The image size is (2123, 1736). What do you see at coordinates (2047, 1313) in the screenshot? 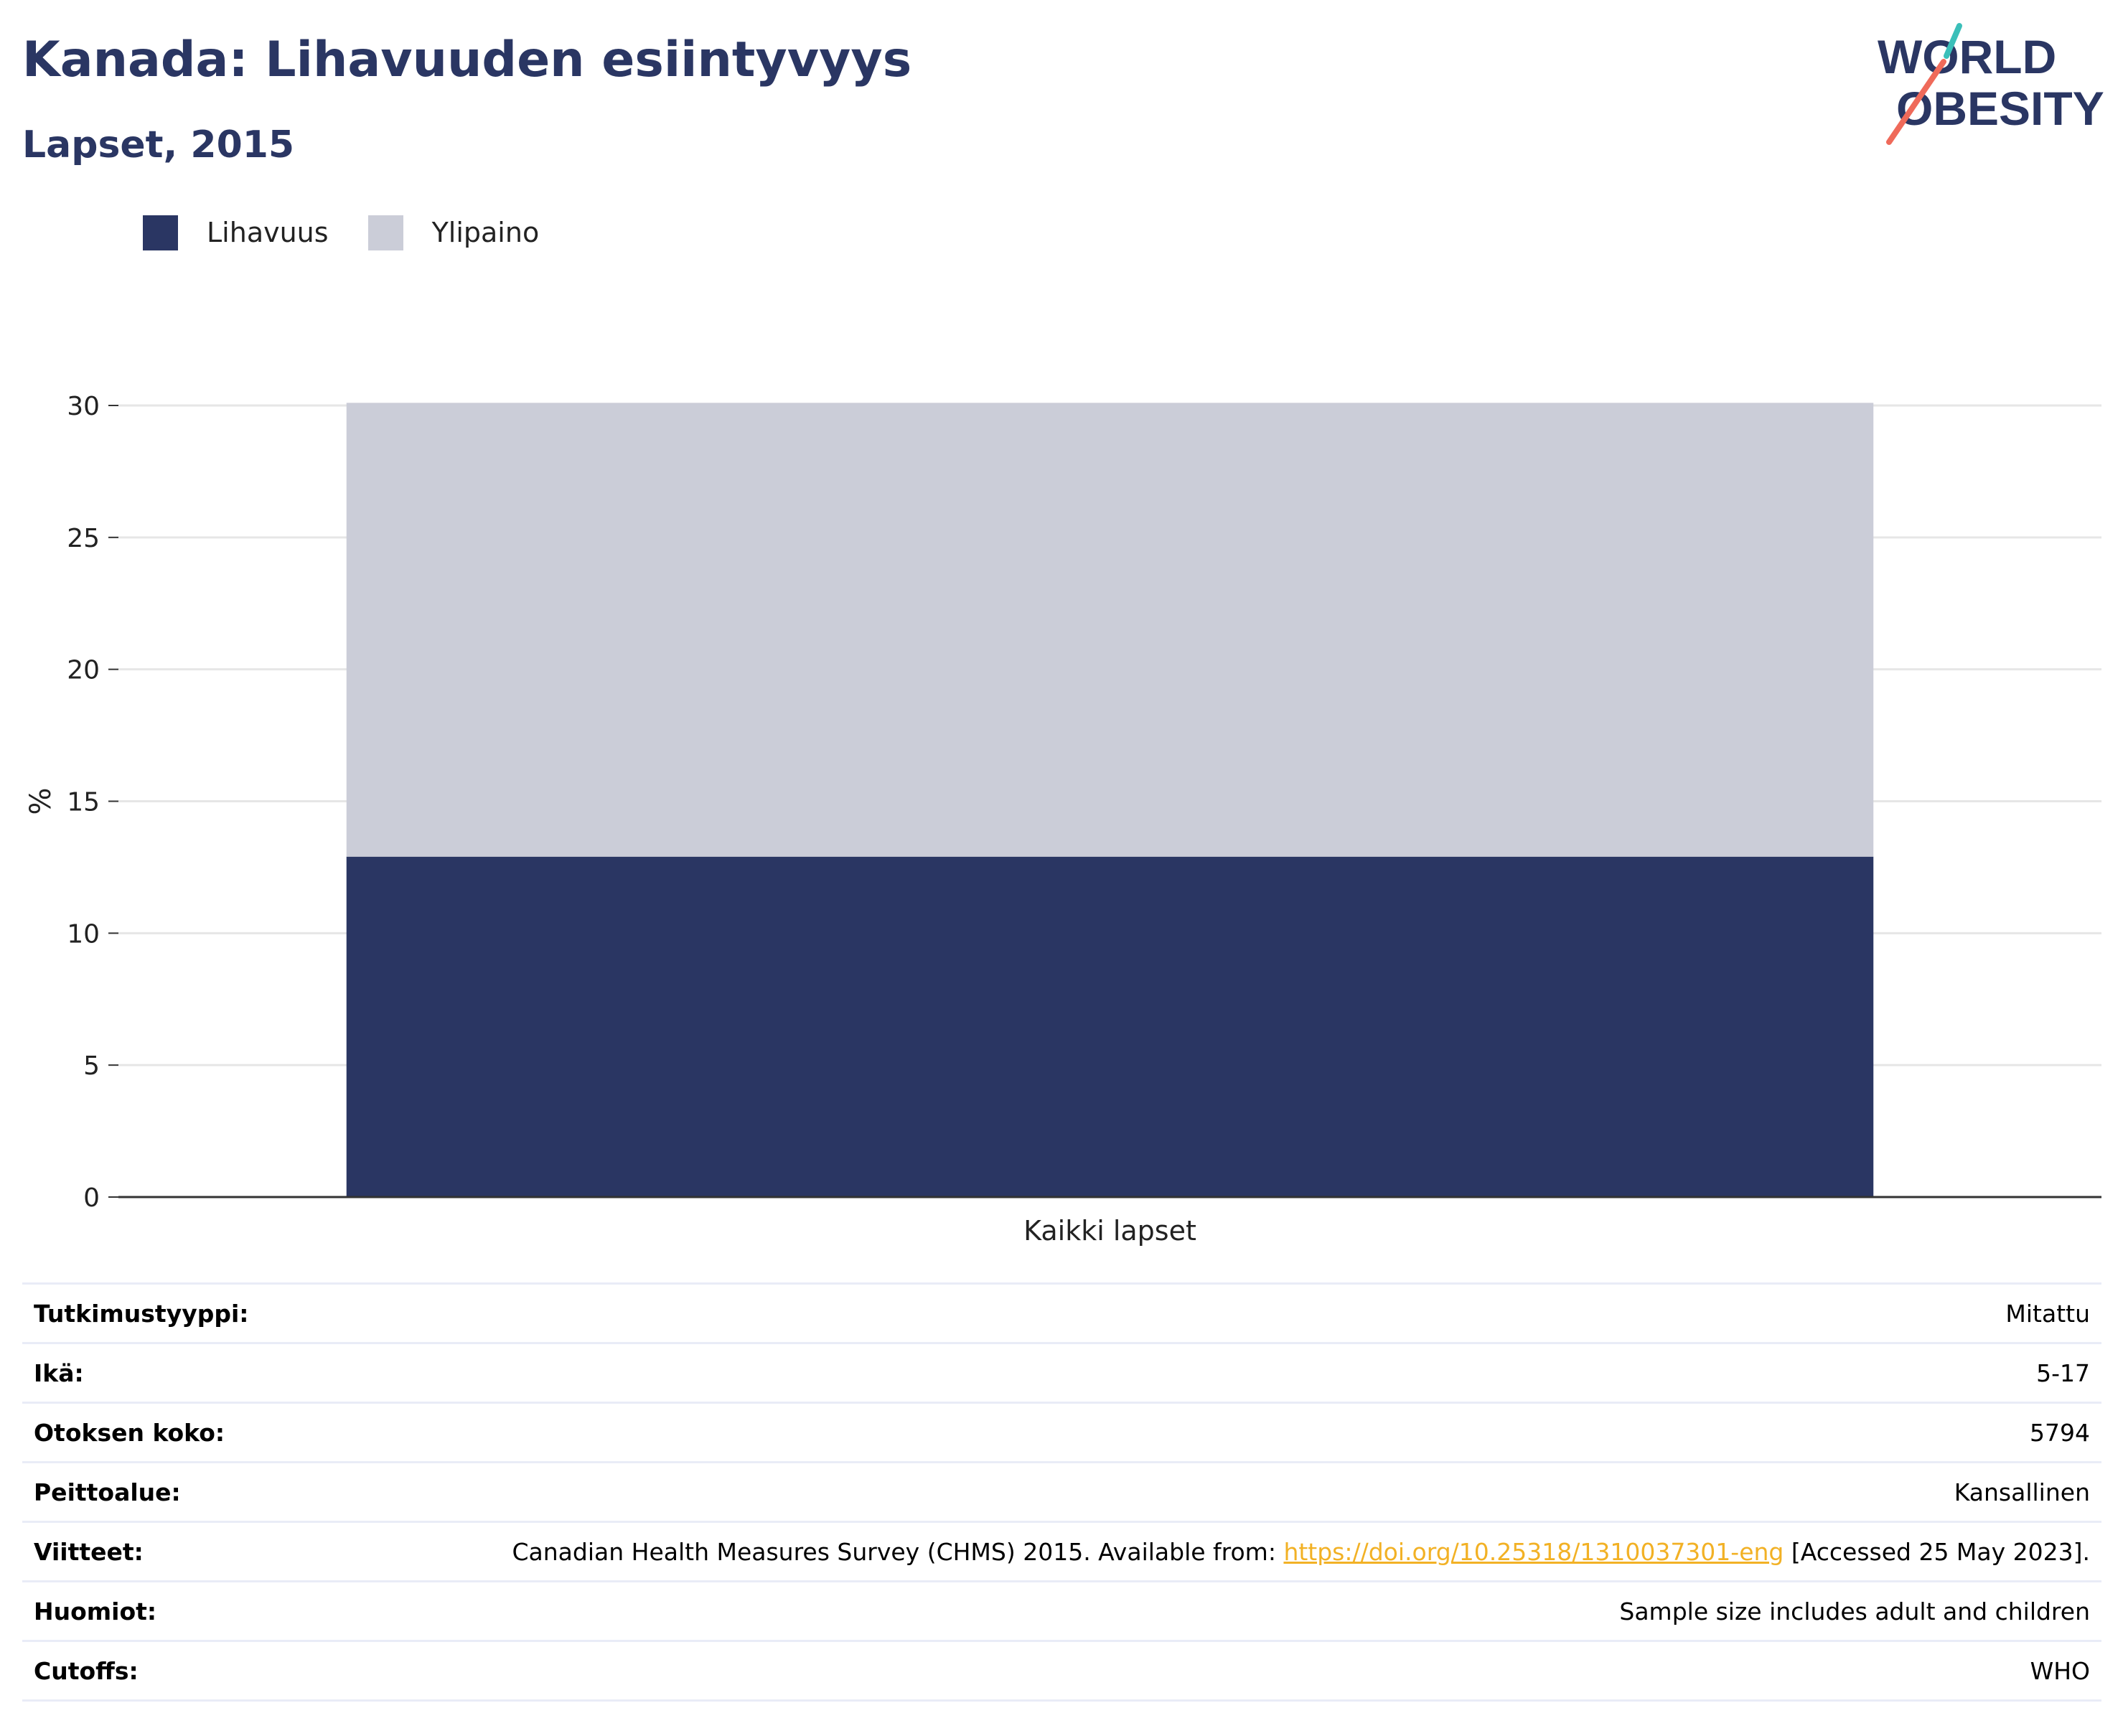
I see `row-value: Mitattu` at bounding box center [2047, 1313].